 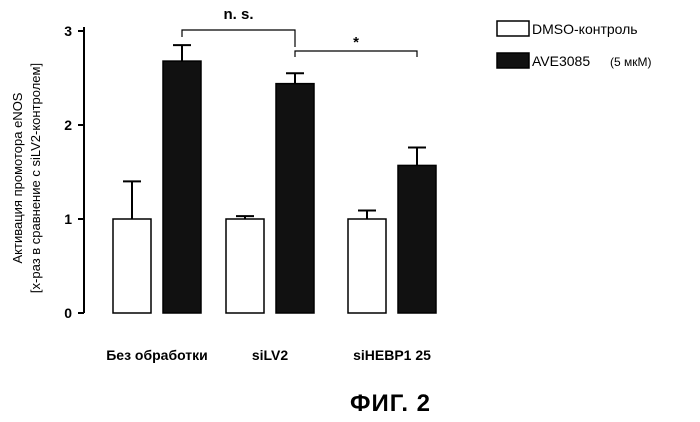 What do you see at coordinates (561, 61) in the screenshot?
I see `legend-label: AVE3085` at bounding box center [561, 61].